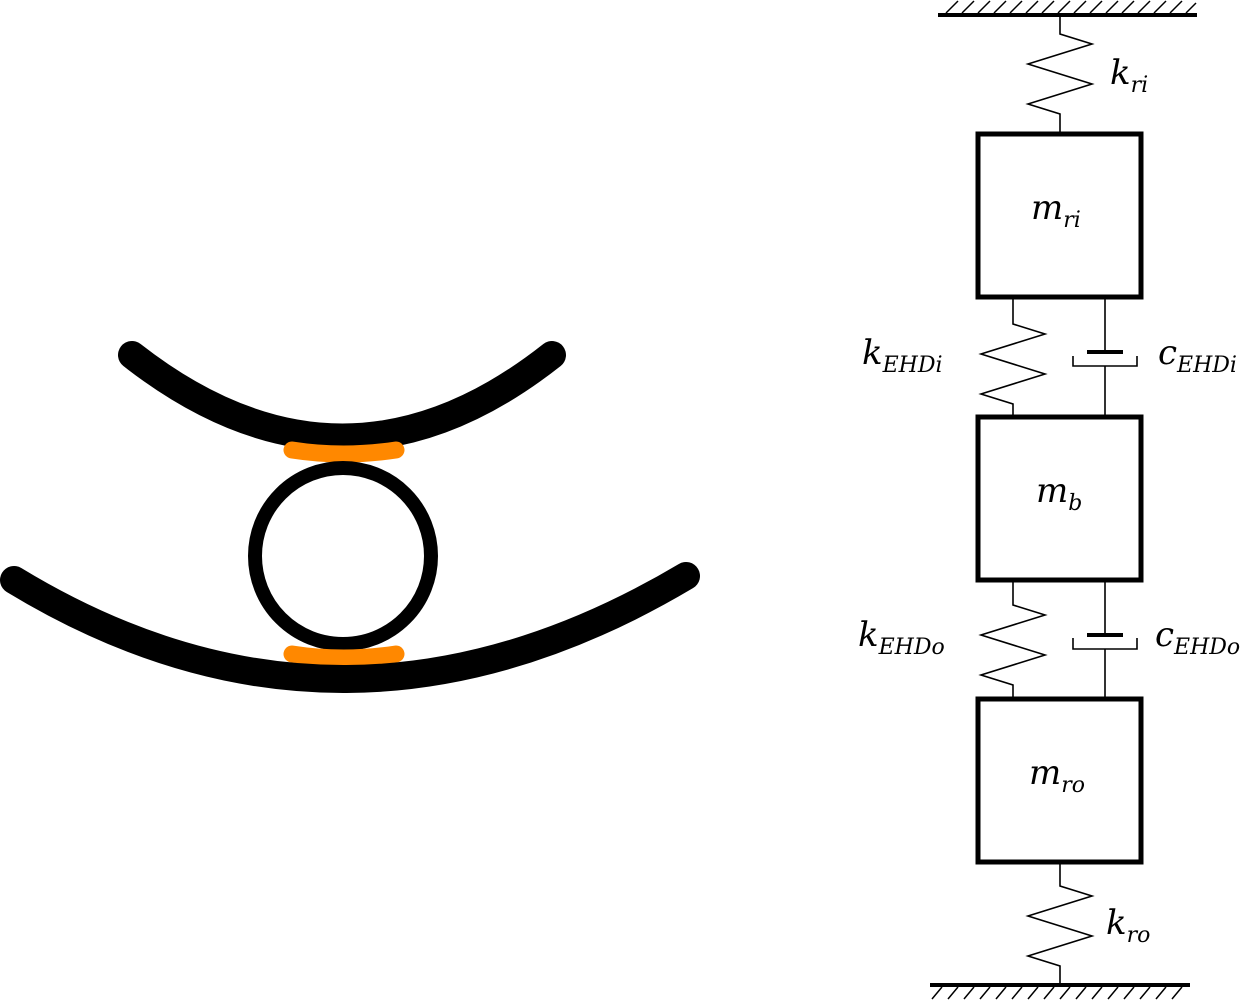 The image size is (1252, 1000). I want to click on mass-m-b, so click(1059, 498).